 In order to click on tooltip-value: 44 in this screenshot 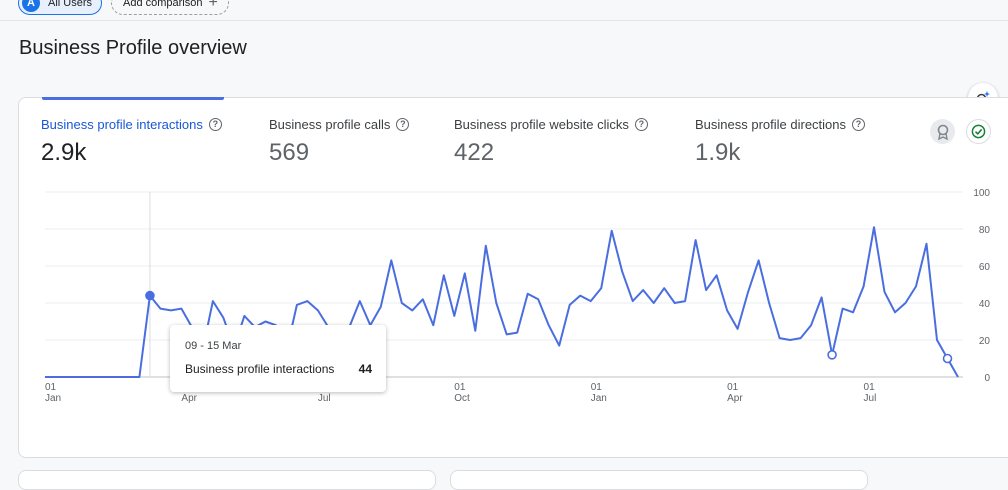, I will do `click(365, 369)`.